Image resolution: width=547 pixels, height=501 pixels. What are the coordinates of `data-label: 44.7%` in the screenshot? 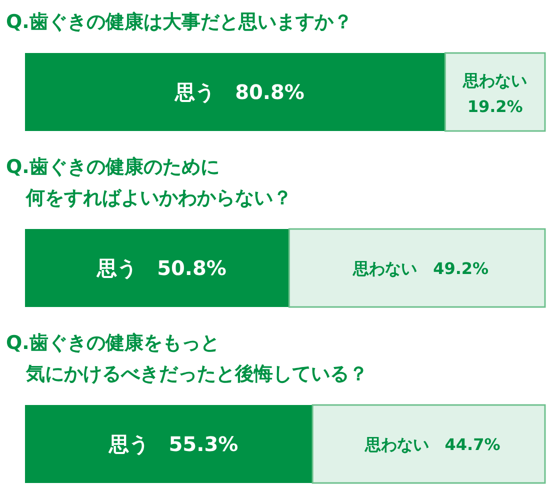 It's located at (472, 444).